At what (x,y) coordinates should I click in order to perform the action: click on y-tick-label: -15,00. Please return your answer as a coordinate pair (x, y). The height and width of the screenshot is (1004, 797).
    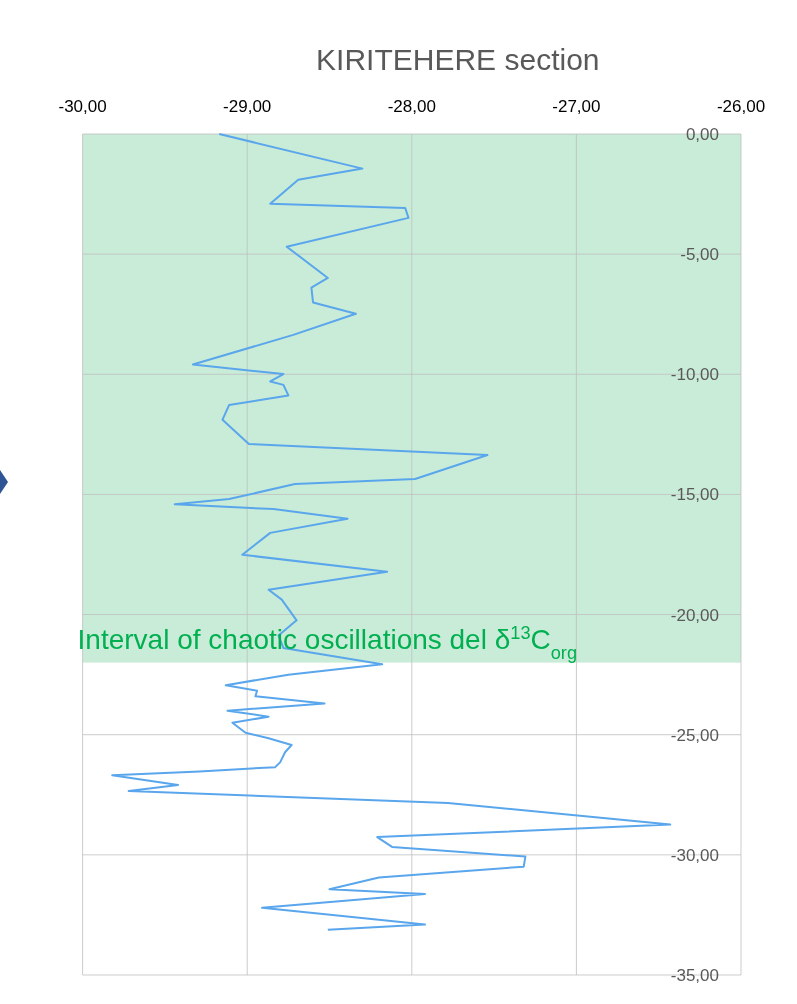
    Looking at the image, I should click on (694, 495).